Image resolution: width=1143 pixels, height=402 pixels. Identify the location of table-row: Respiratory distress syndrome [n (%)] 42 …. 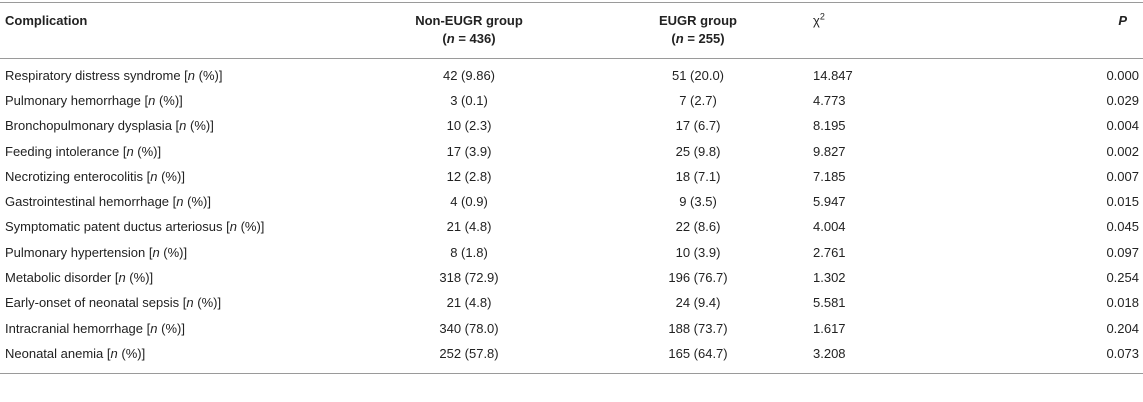
(571, 74).